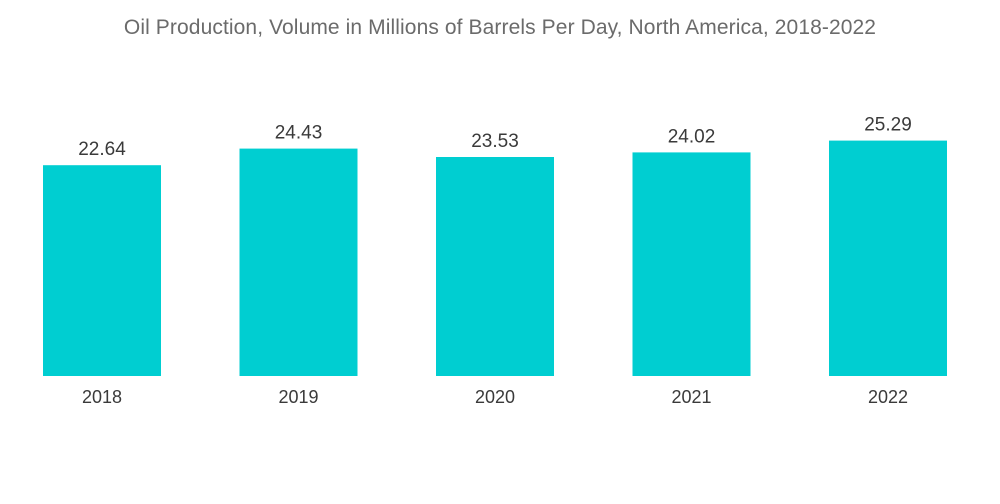 This screenshot has width=1000, height=504. What do you see at coordinates (888, 397) in the screenshot?
I see `x-tick-2022: 2022` at bounding box center [888, 397].